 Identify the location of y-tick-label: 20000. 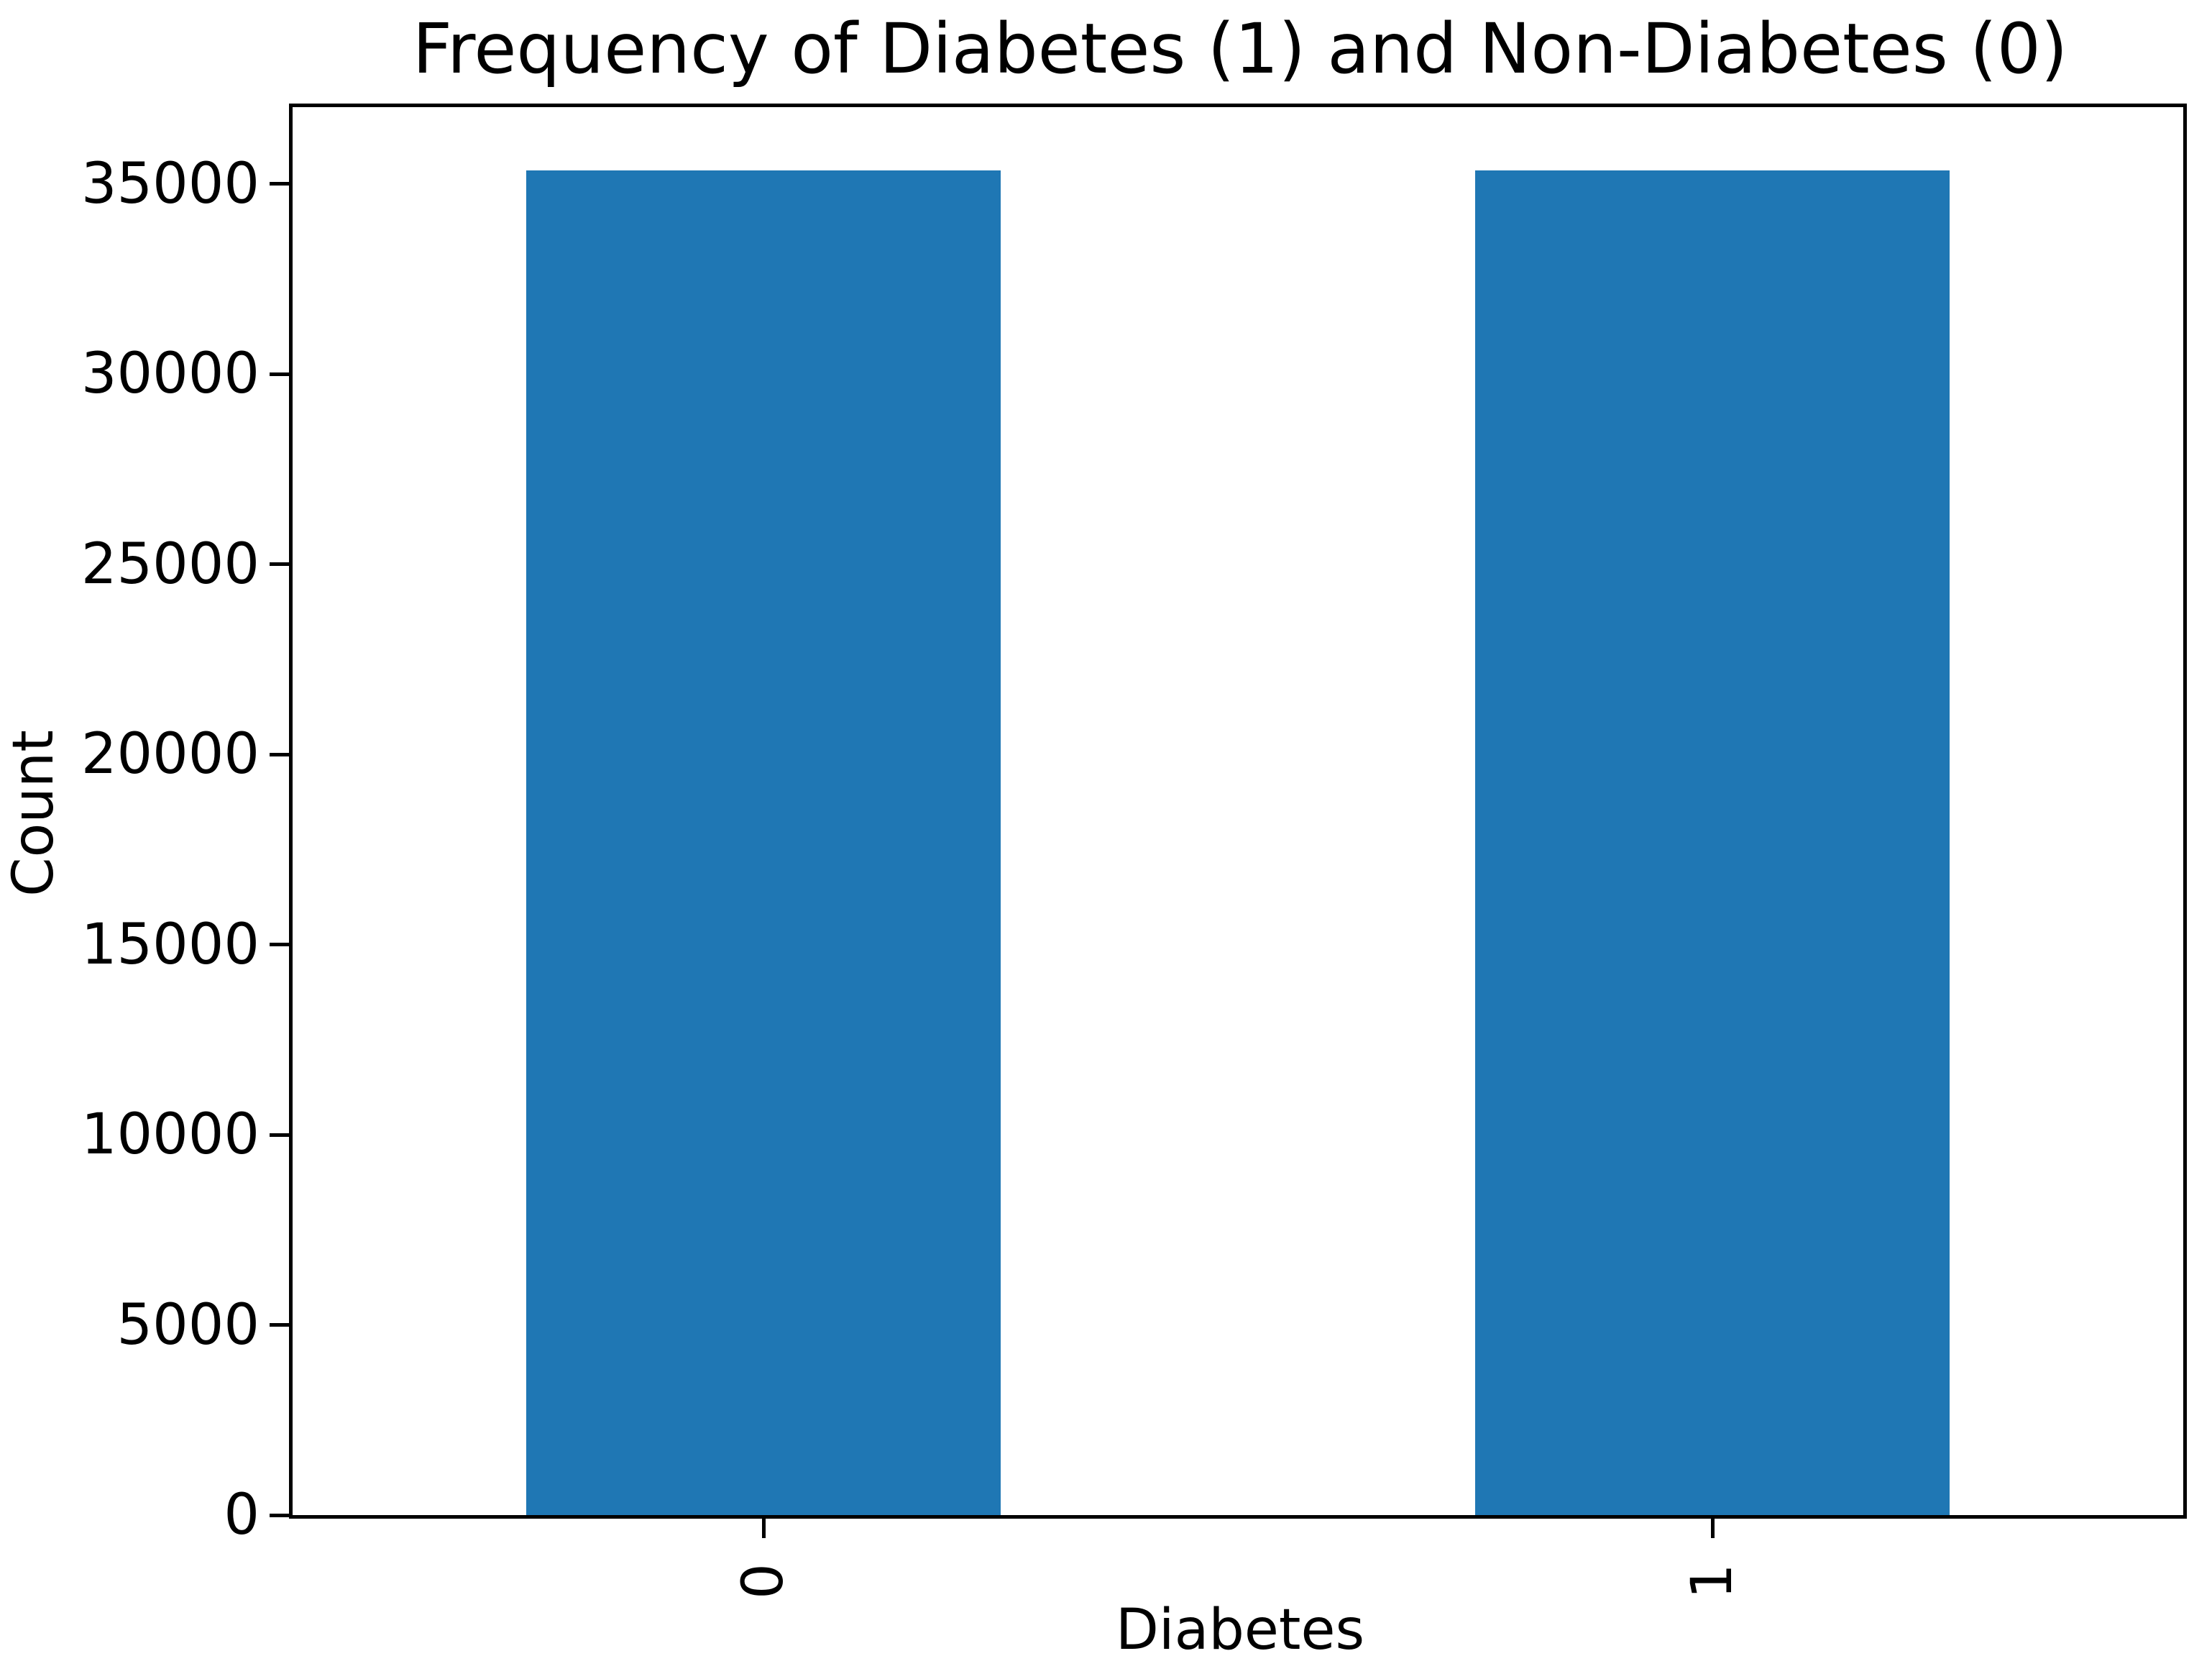
(170, 754).